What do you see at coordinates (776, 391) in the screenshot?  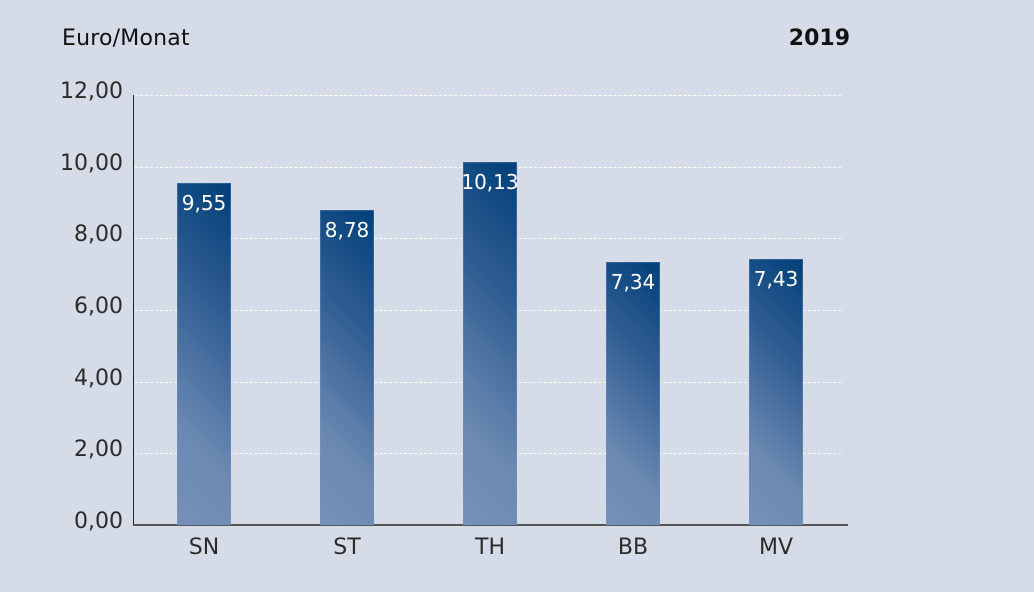 I see `bar-mv: 7,43` at bounding box center [776, 391].